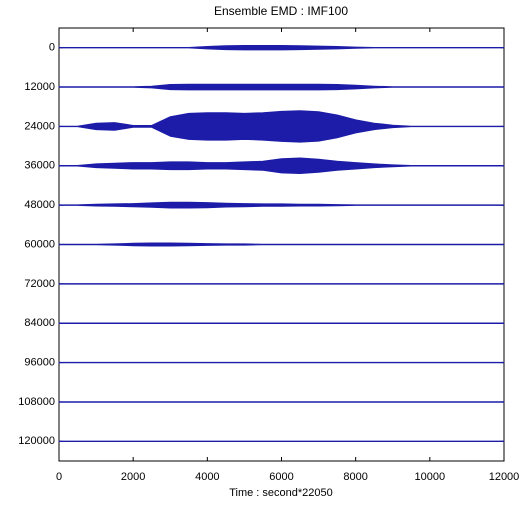 The height and width of the screenshot is (507, 532). Describe the element at coordinates (504, 477) in the screenshot. I see `x-tick-label: 12000` at that location.